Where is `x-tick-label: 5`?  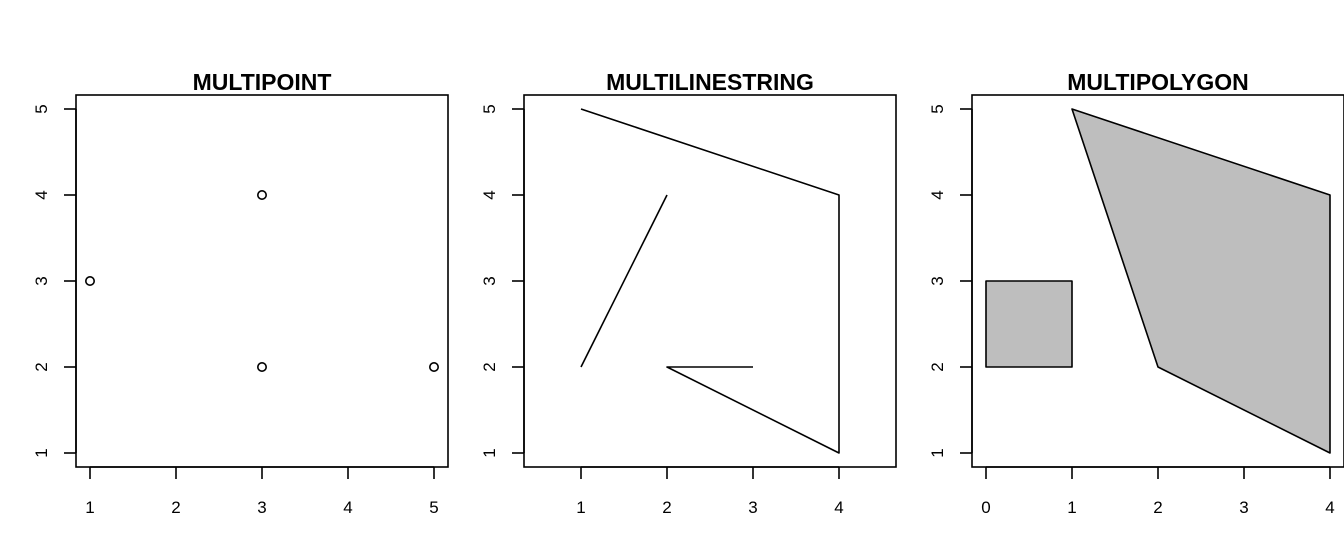 x-tick-label: 5 is located at coordinates (433, 507).